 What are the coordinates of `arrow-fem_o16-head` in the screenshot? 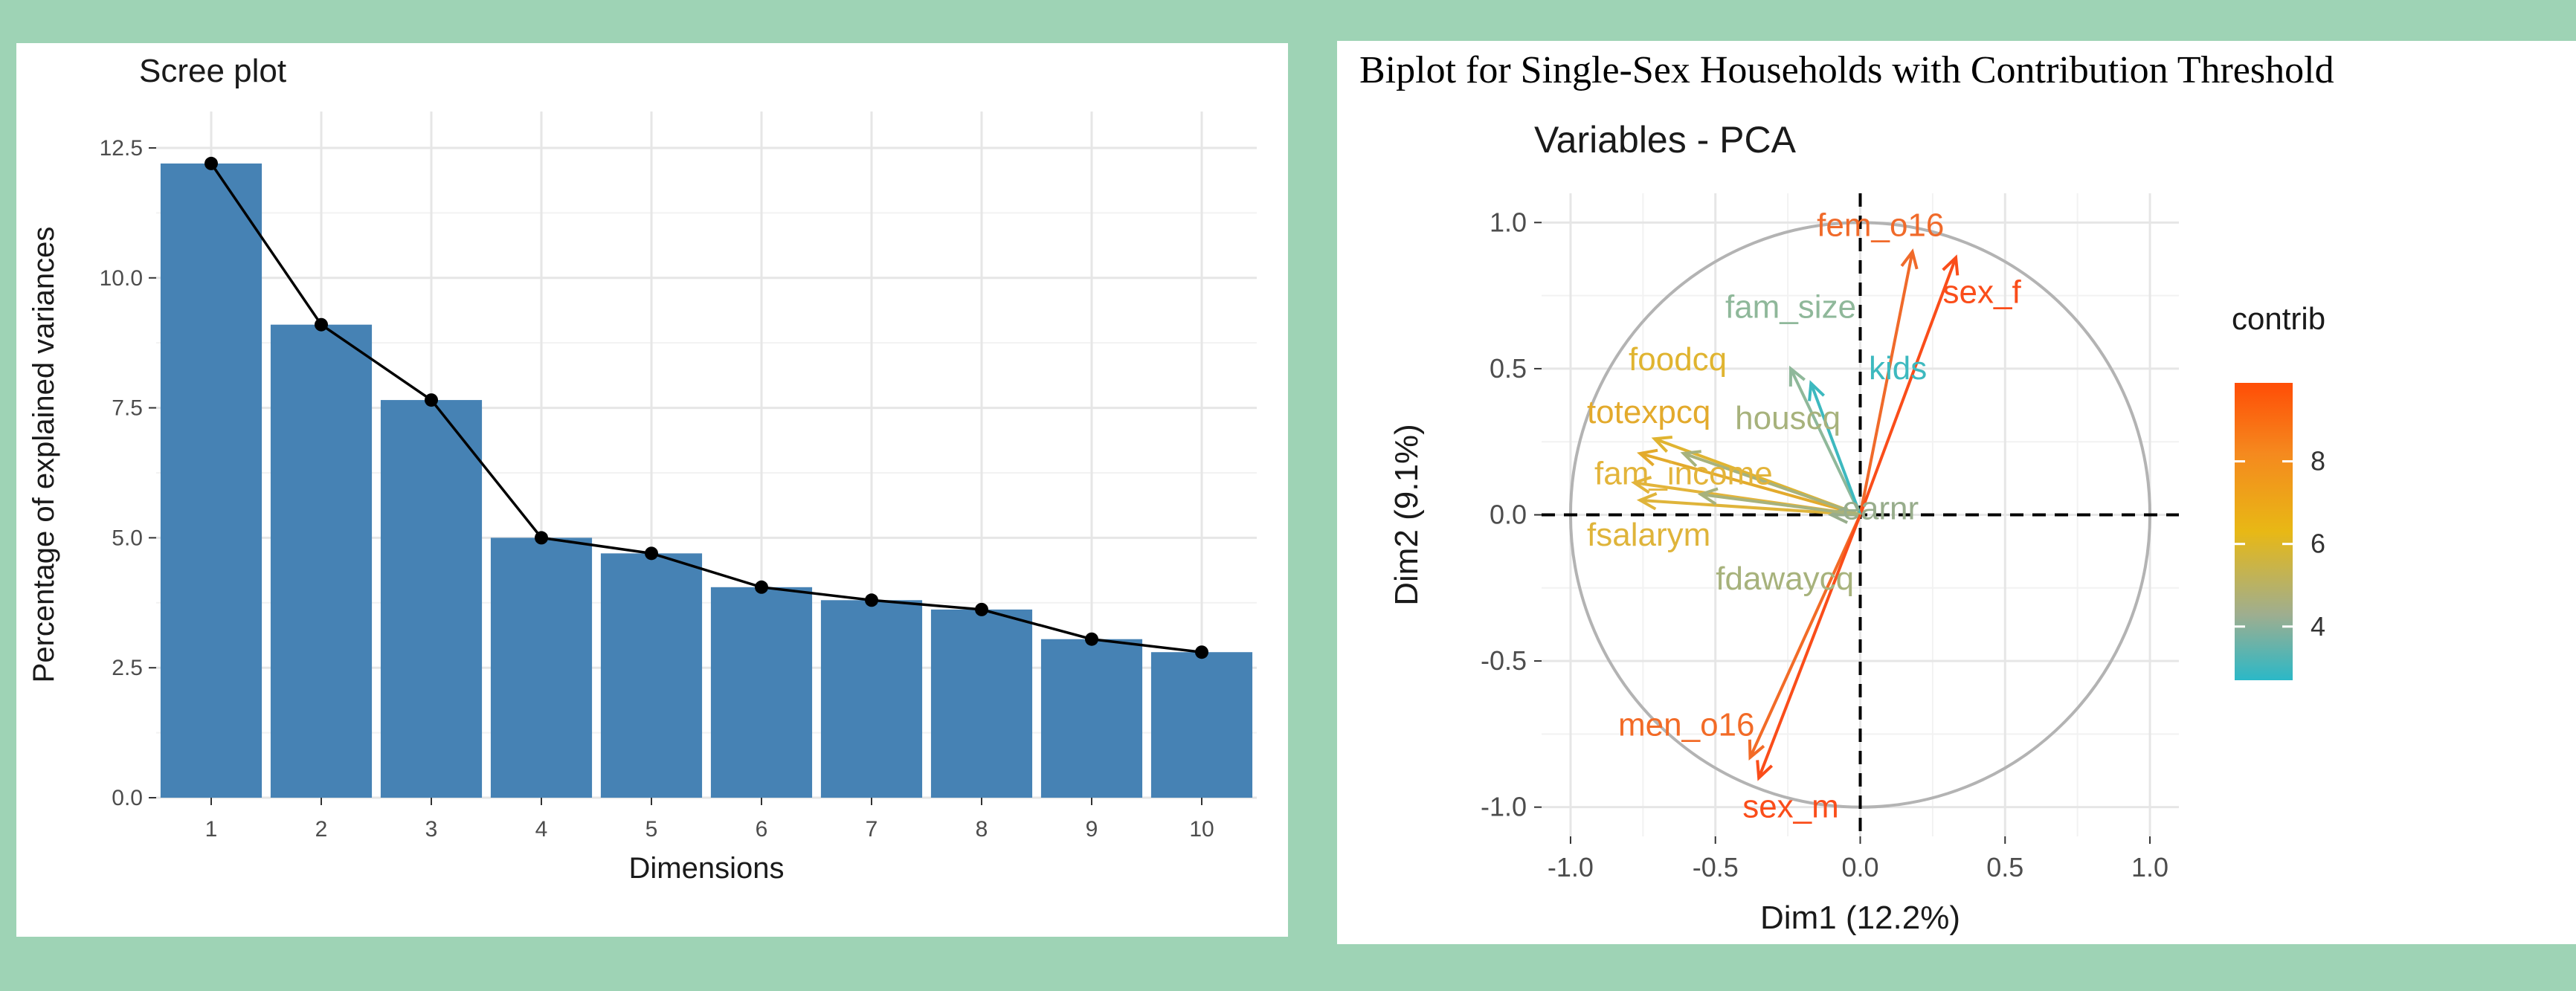 It's located at (1909, 259).